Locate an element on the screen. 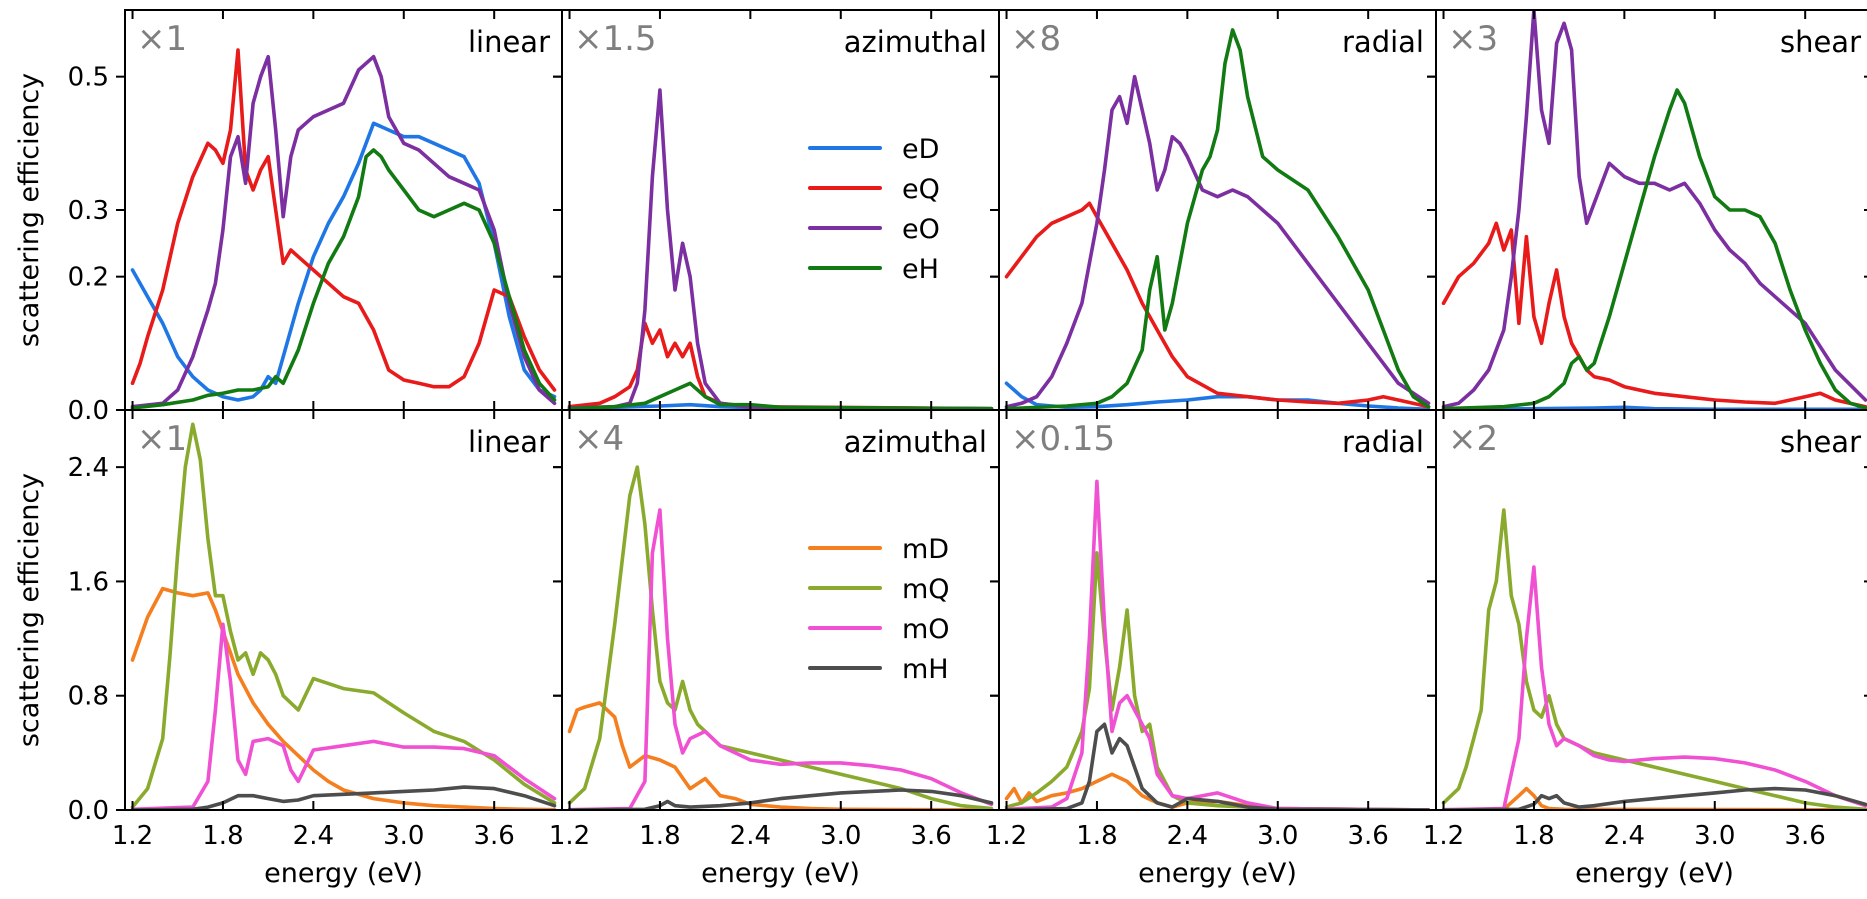  series-line-eD is located at coordinates (1217, 395).